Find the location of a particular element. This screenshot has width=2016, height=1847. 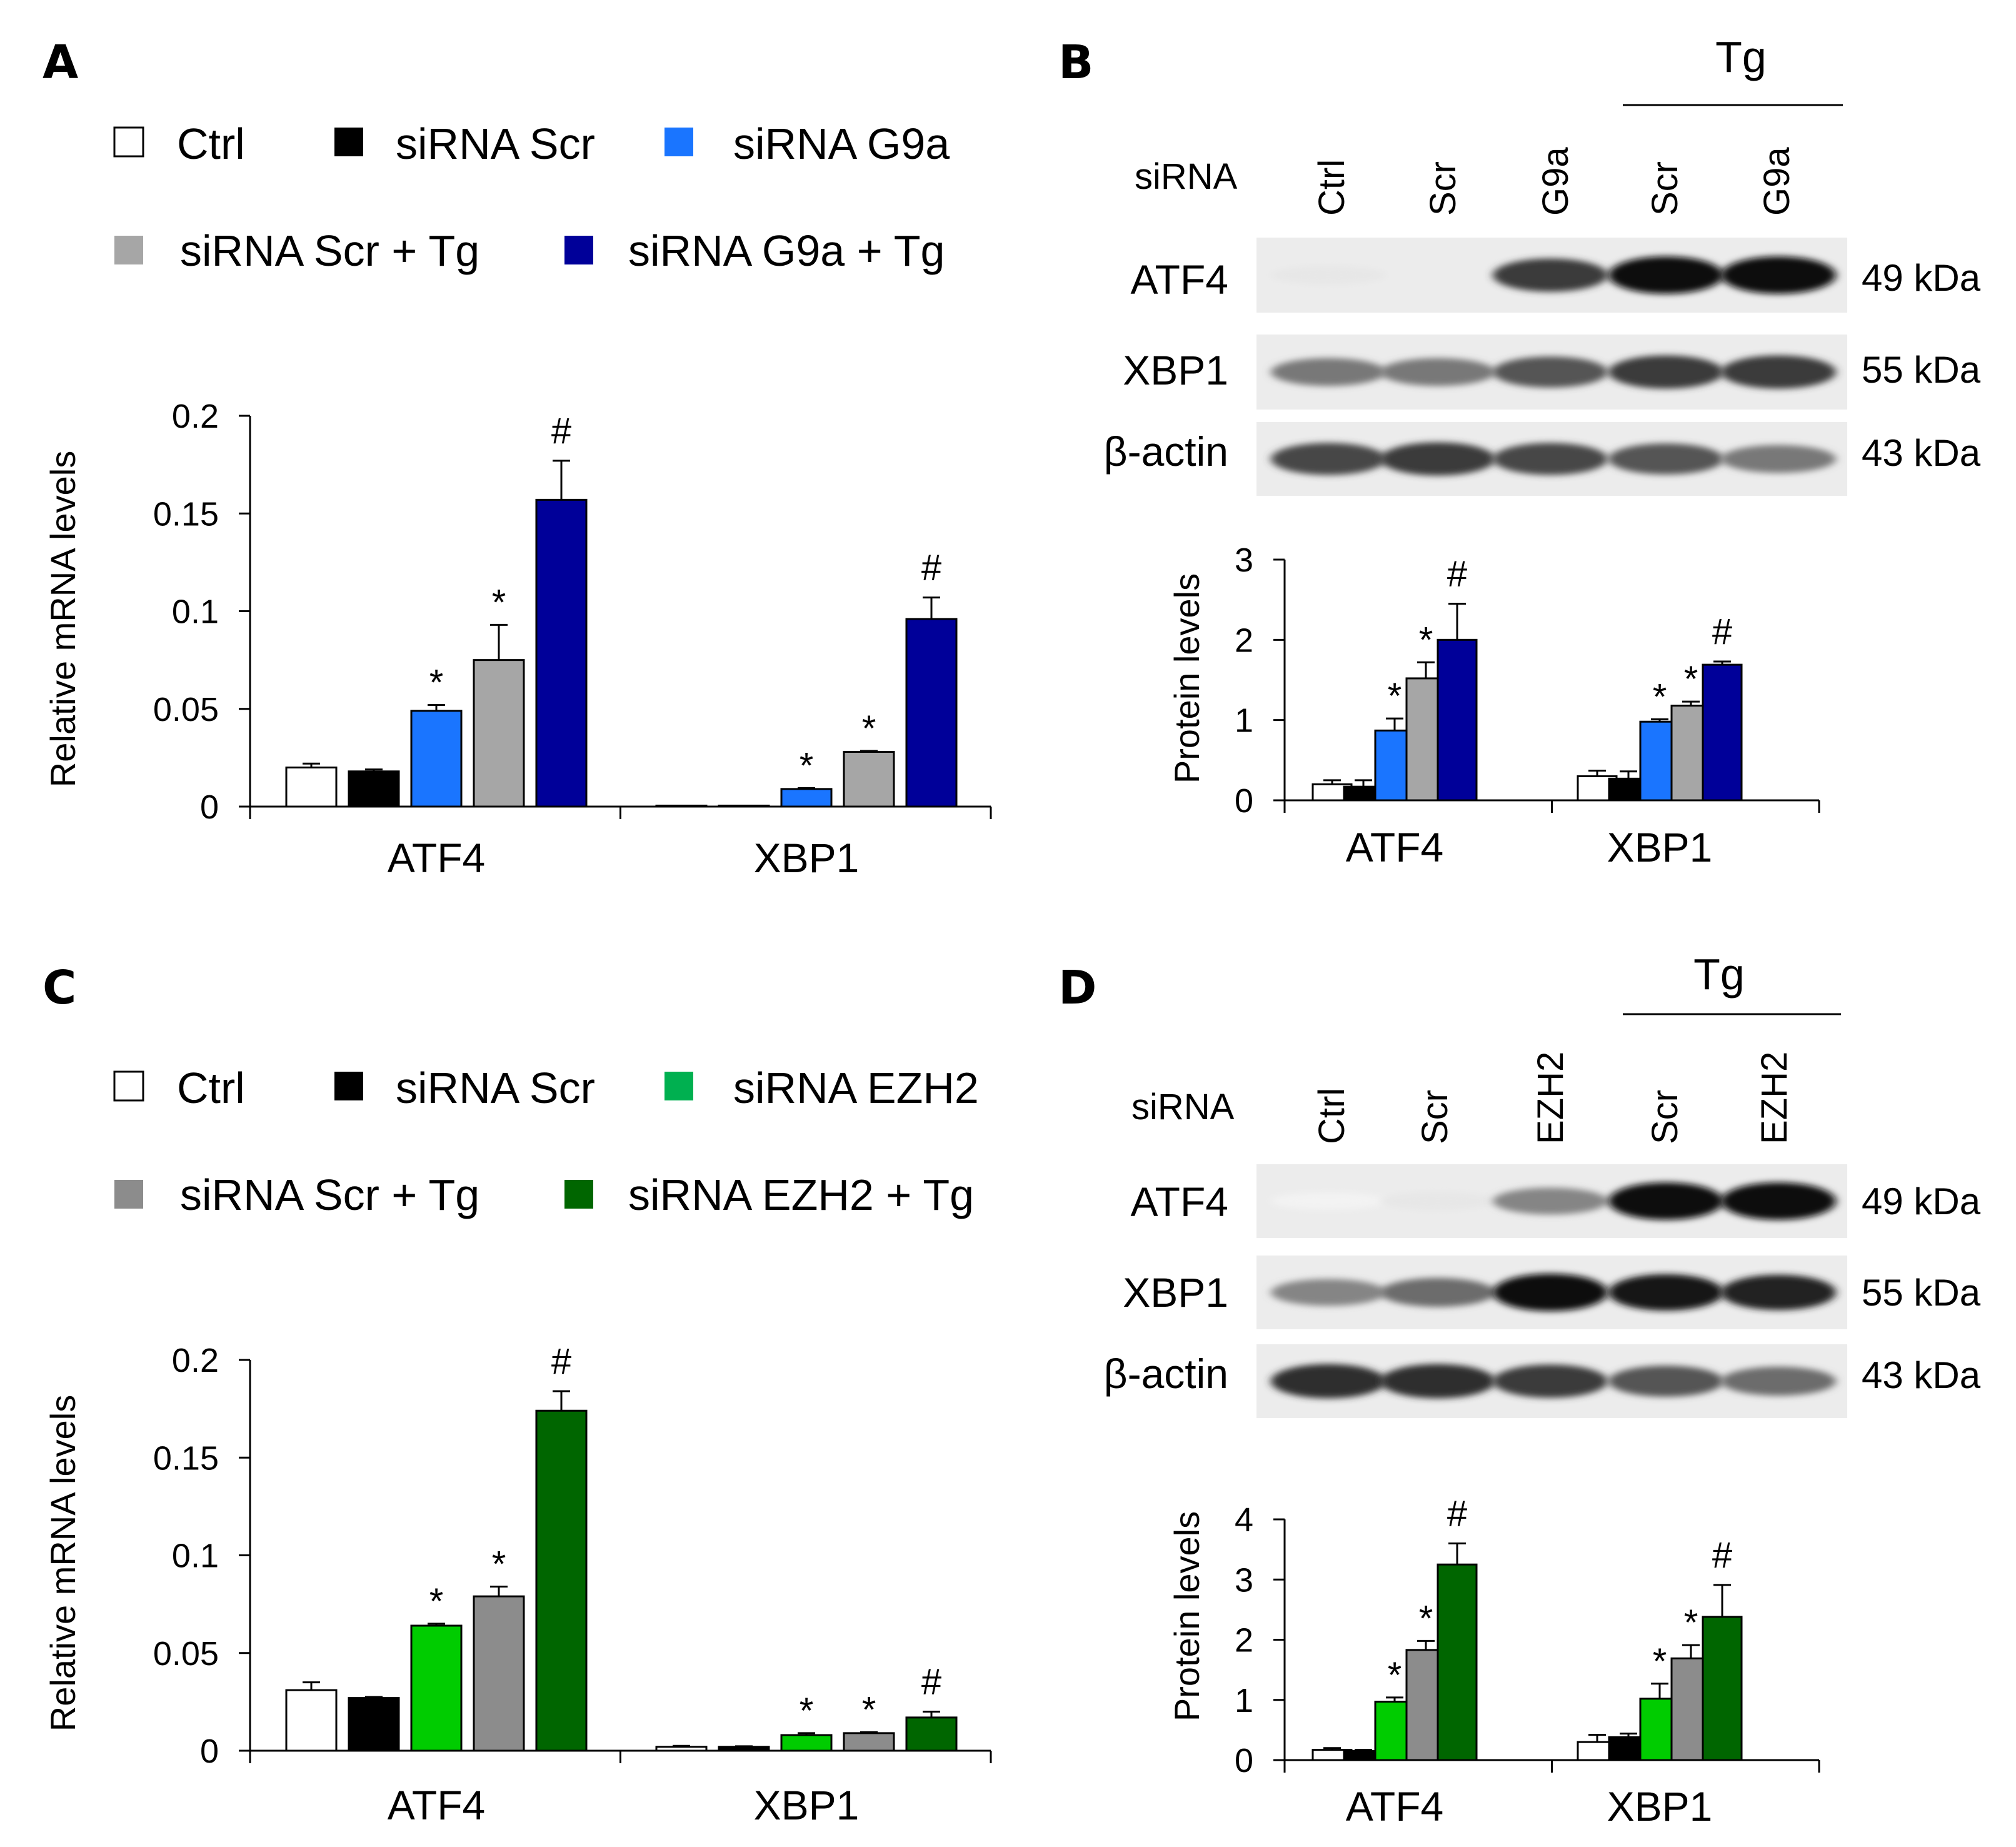

y-tick-label: 3 is located at coordinates (1244, 1580).